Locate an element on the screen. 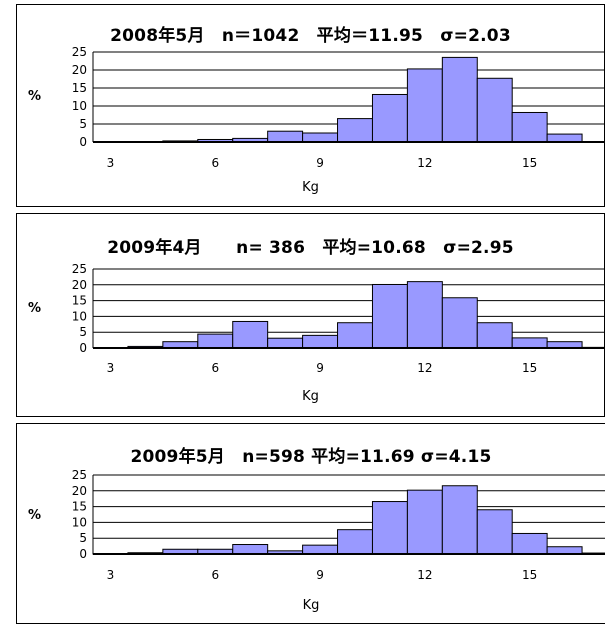 The width and height of the screenshot is (605, 626). chart-title: 2009年5月 n=598 平均=11.69 σ=4.15 is located at coordinates (311, 457).